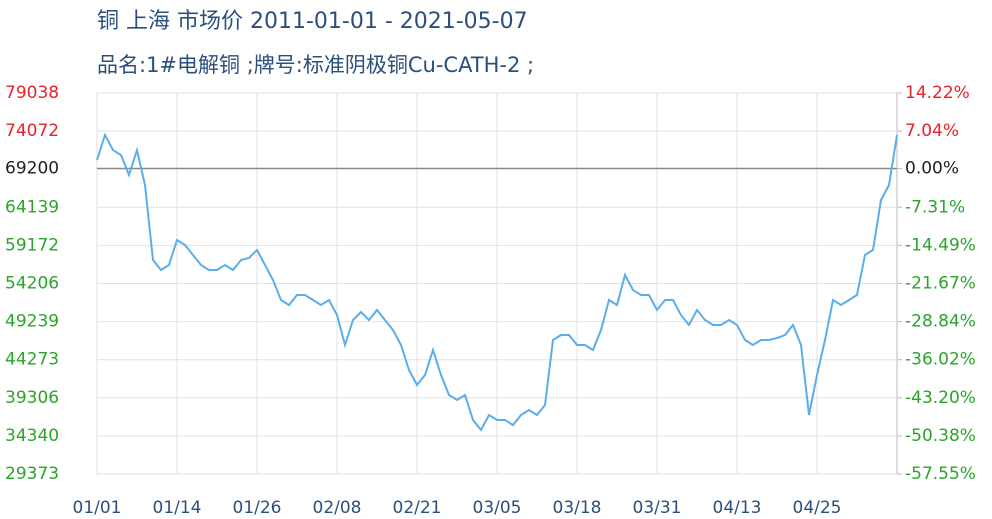 The width and height of the screenshot is (992, 519). What do you see at coordinates (97, 508) in the screenshot?
I see `x-tick-label: 01/01` at bounding box center [97, 508].